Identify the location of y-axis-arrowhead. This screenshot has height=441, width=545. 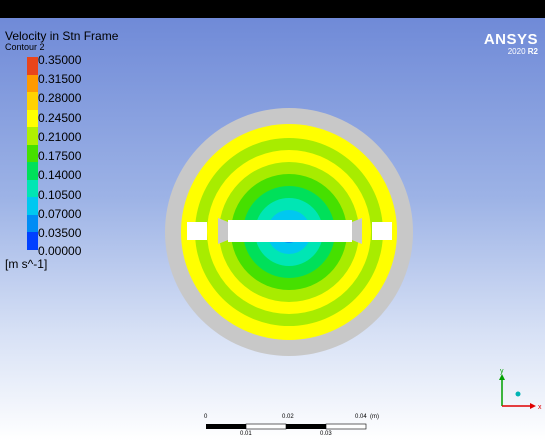
(502, 377).